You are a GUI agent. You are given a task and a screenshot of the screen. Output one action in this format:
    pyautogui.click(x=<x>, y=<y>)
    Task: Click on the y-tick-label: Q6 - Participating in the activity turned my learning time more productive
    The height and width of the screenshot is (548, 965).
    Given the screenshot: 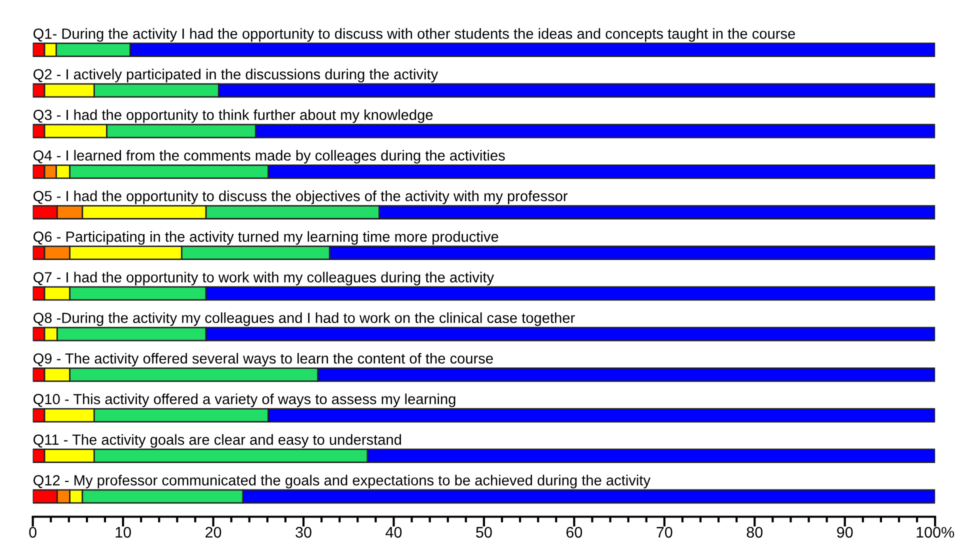 What is the action you would take?
    pyautogui.click(x=266, y=238)
    